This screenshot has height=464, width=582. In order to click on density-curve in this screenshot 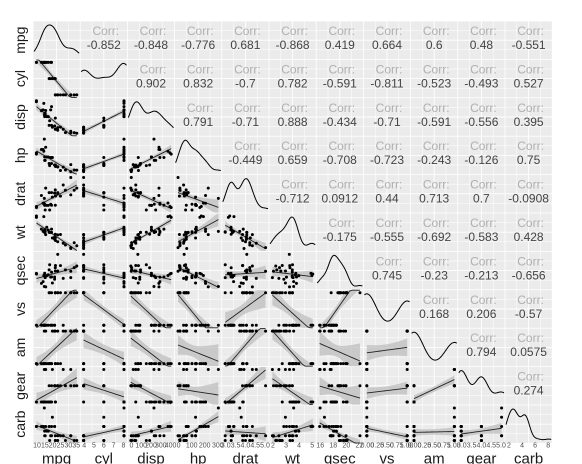, I will do `click(150, 115)`.